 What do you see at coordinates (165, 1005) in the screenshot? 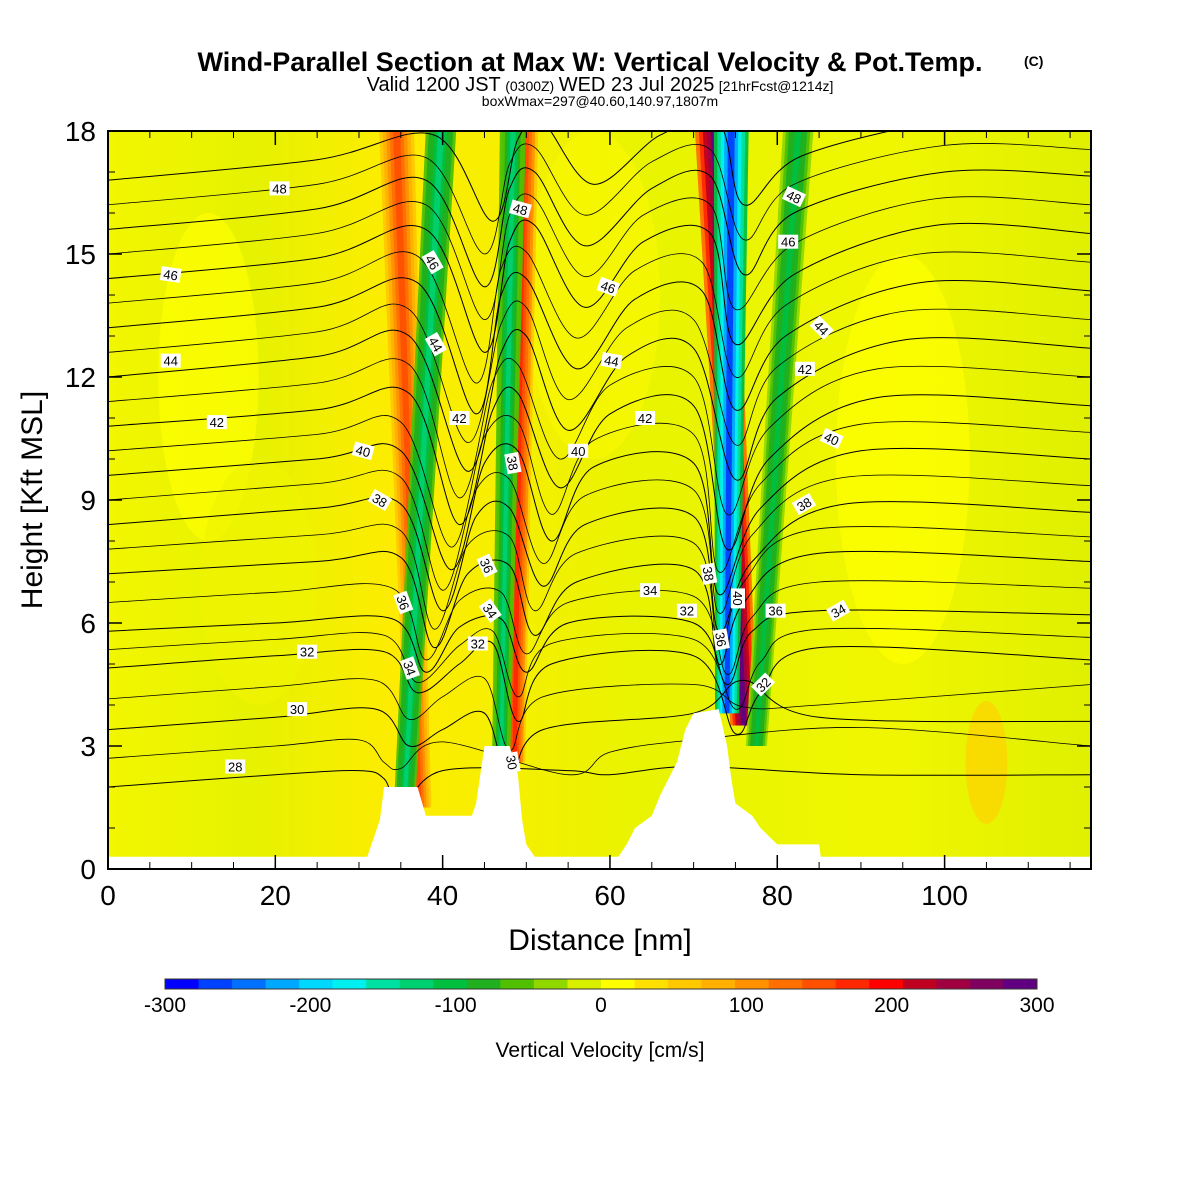
I see `colorbar-tick-label: -300` at bounding box center [165, 1005].